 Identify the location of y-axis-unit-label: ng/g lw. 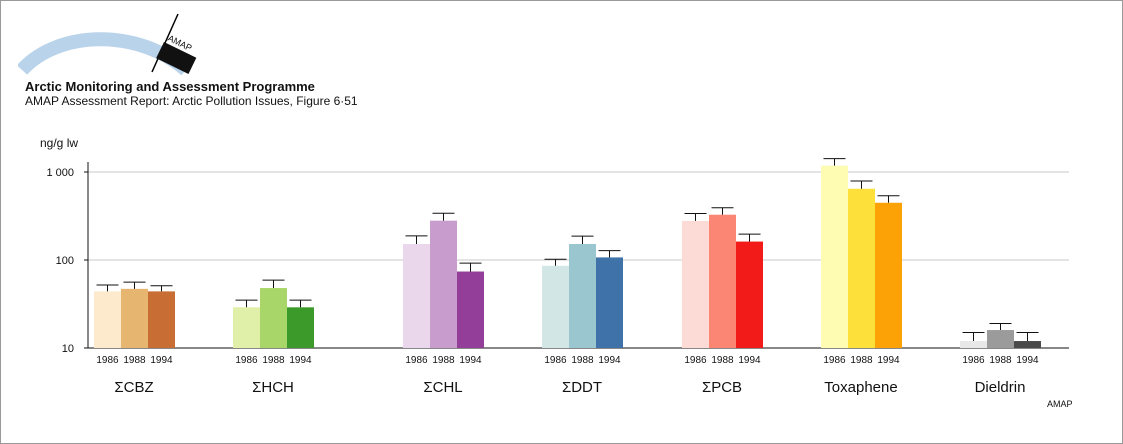
(59, 143).